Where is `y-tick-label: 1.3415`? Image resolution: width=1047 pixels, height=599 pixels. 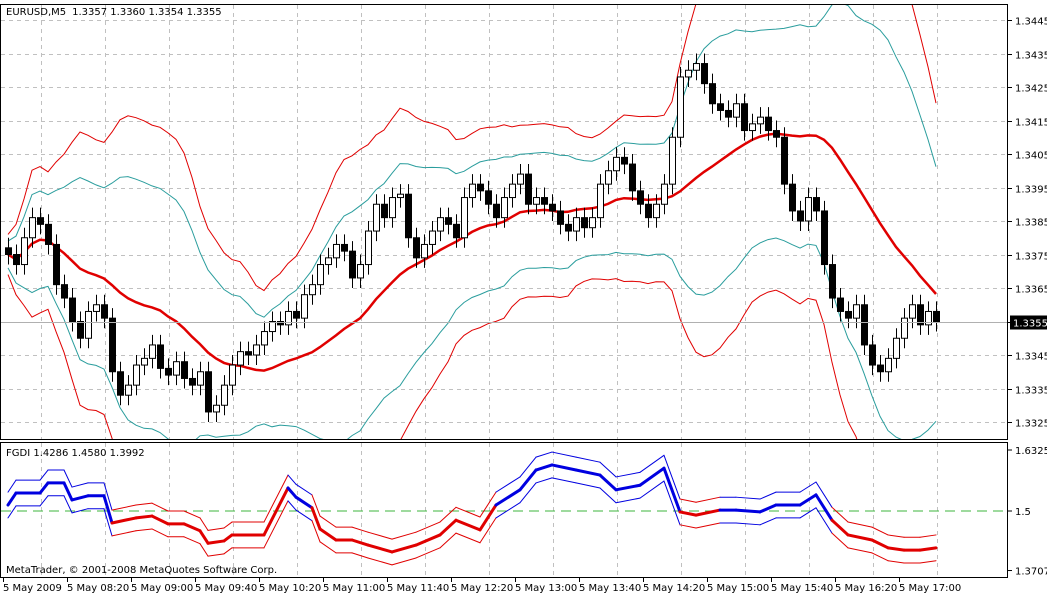 y-tick-label: 1.3415 is located at coordinates (1031, 123).